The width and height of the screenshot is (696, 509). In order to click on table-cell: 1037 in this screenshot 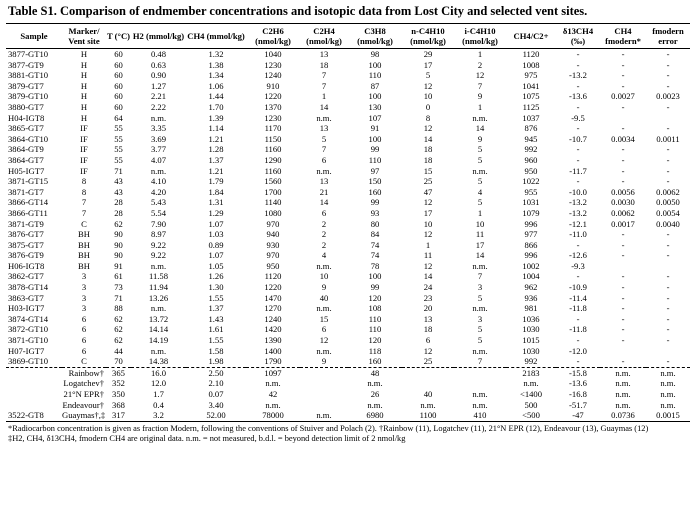, I will do `click(531, 117)`.